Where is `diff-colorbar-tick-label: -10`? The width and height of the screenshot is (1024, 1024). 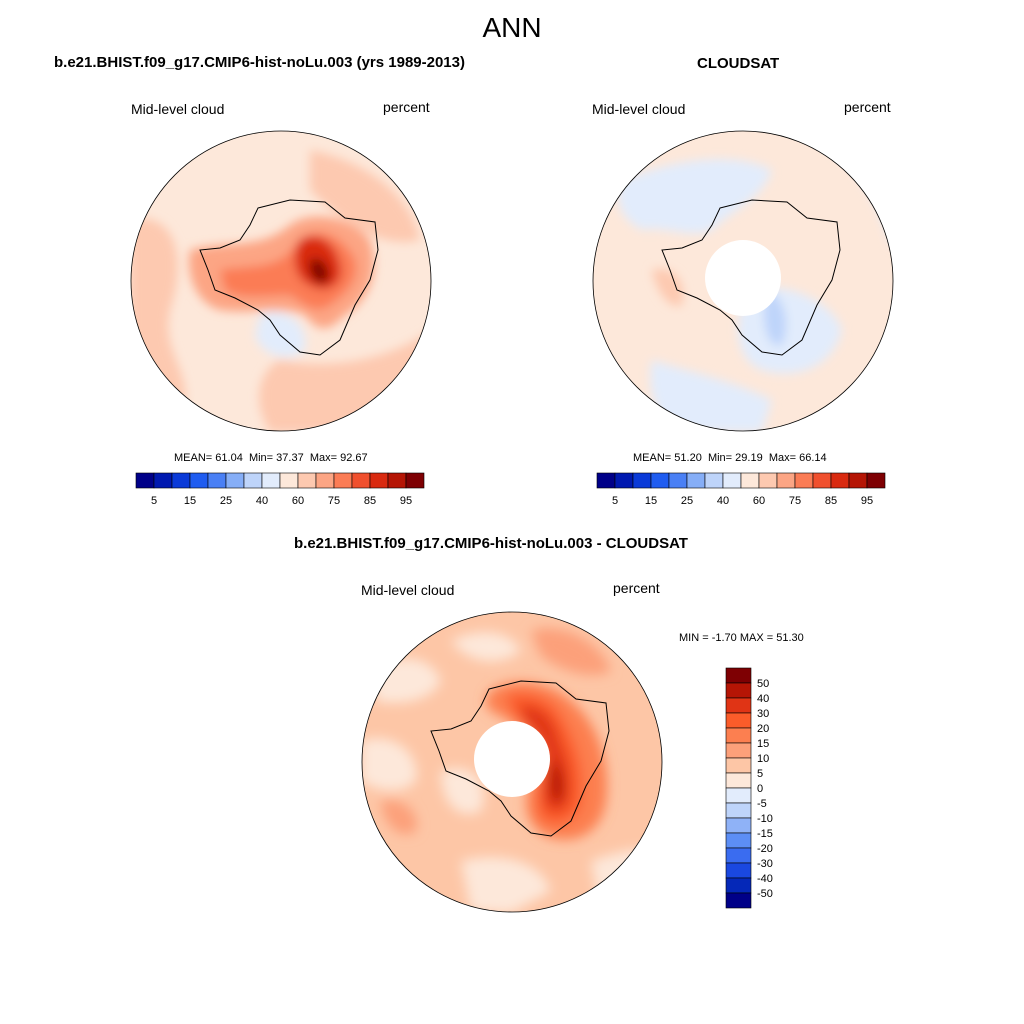
diff-colorbar-tick-label: -10 is located at coordinates (765, 819).